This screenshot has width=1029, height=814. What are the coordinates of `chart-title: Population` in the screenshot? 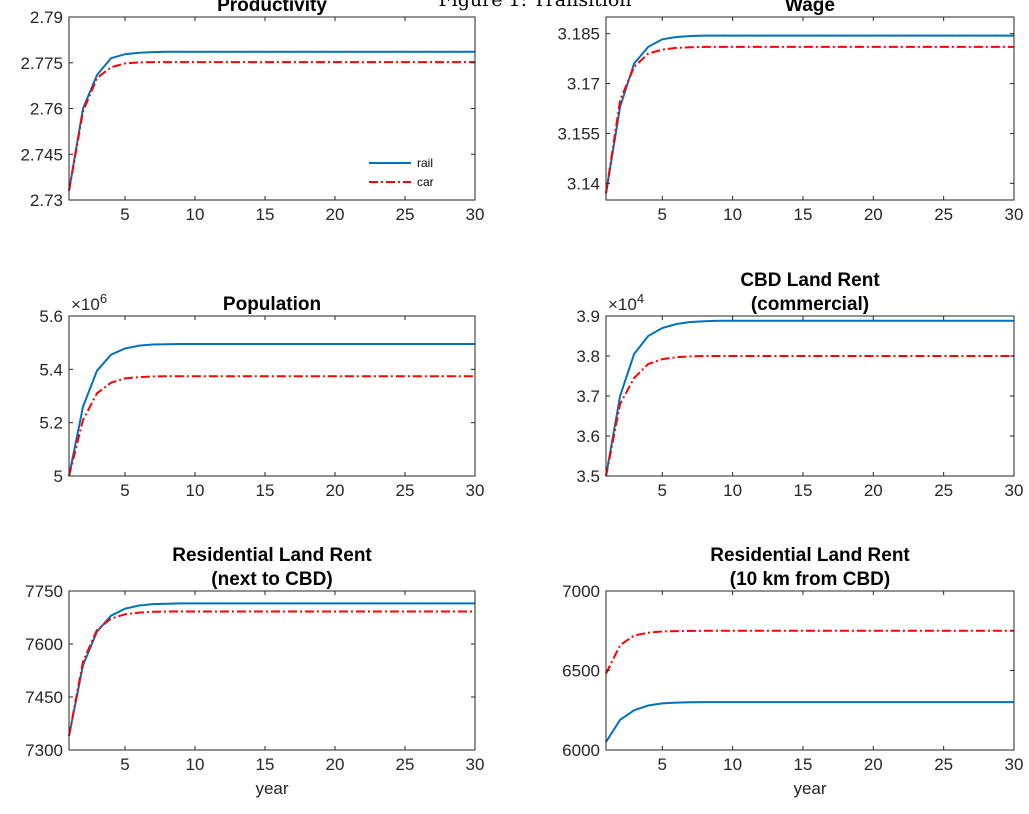 It's located at (272, 304).